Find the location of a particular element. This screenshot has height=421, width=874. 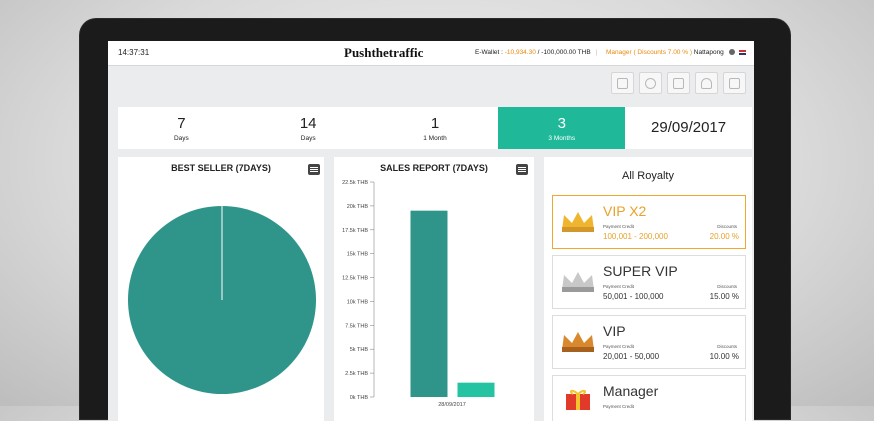

y-tick-label: 15k THB is located at coordinates (358, 255).